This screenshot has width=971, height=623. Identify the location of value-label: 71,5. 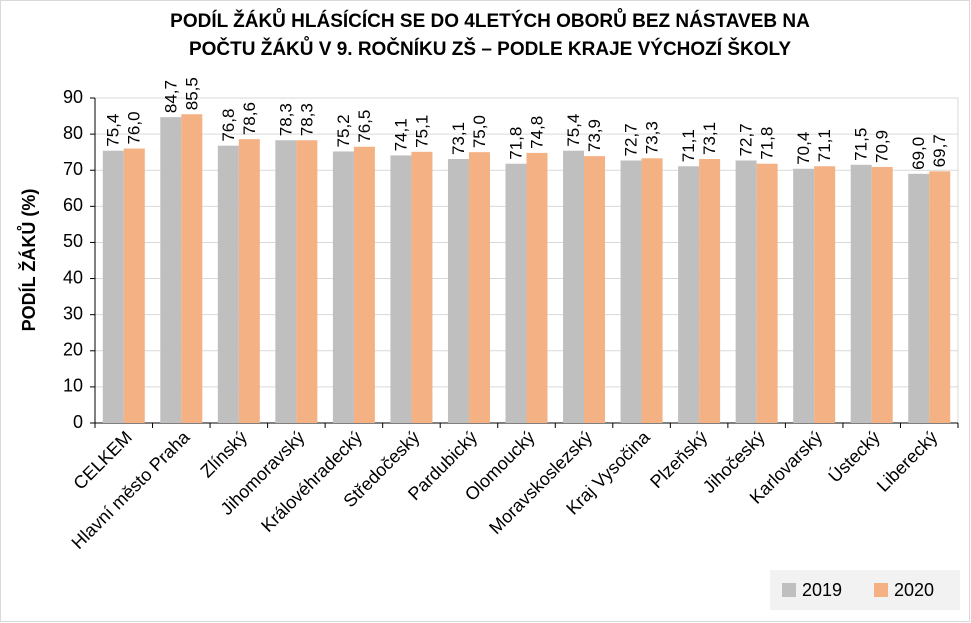
(861, 144).